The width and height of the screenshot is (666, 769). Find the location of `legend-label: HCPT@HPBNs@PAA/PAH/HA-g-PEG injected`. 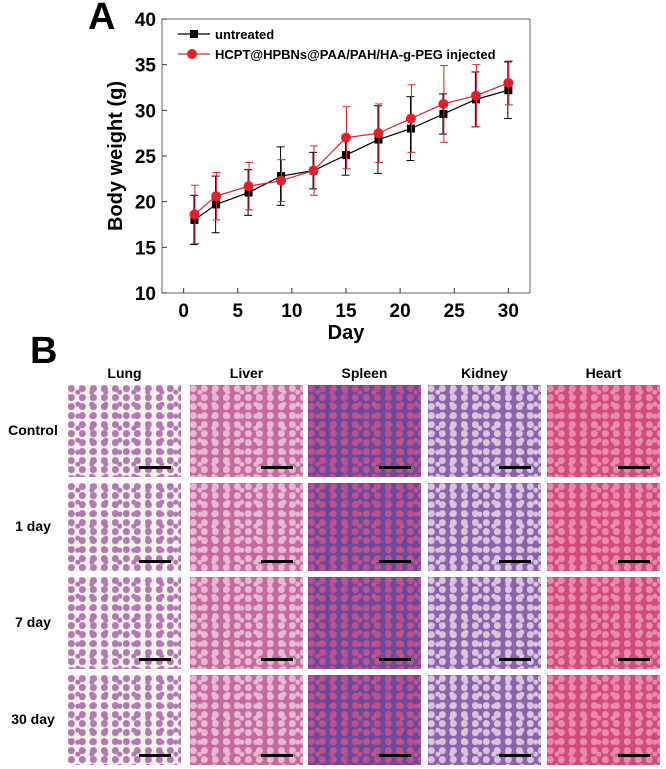

legend-label: HCPT@HPBNs@PAA/PAH/HA-g-PEG injected is located at coordinates (355, 54).